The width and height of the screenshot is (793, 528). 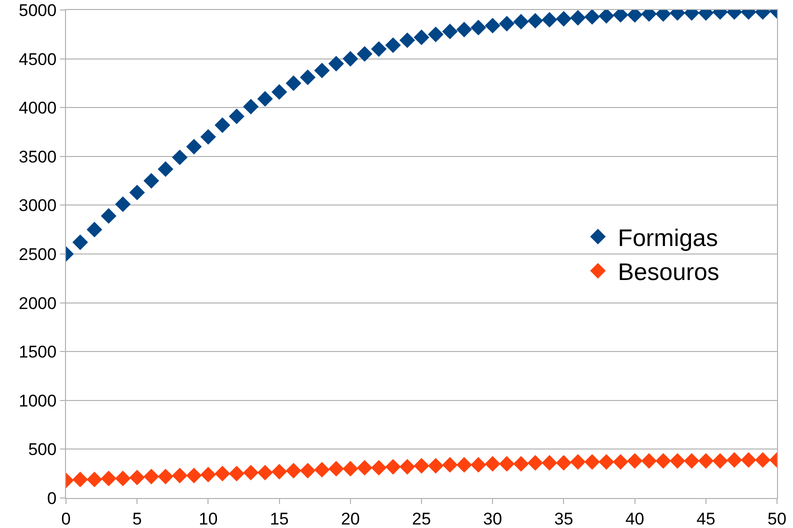 What do you see at coordinates (37, 108) in the screenshot?
I see `y-tick-label: 4000` at bounding box center [37, 108].